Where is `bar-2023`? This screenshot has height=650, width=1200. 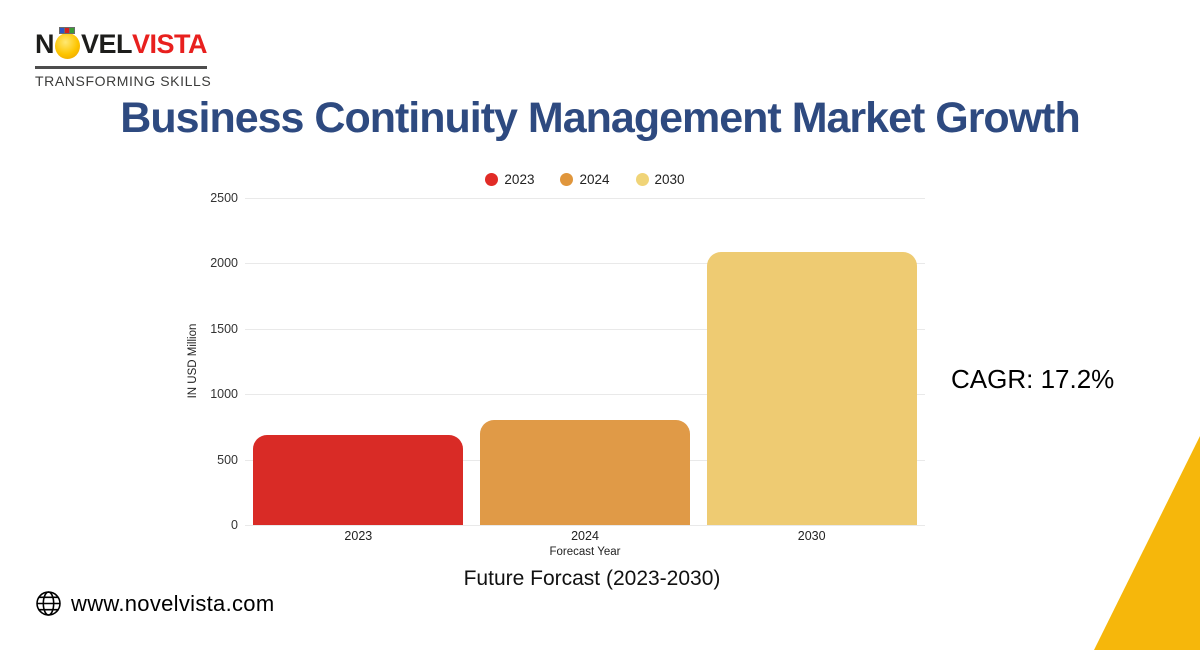
bar-2023 is located at coordinates (358, 479).